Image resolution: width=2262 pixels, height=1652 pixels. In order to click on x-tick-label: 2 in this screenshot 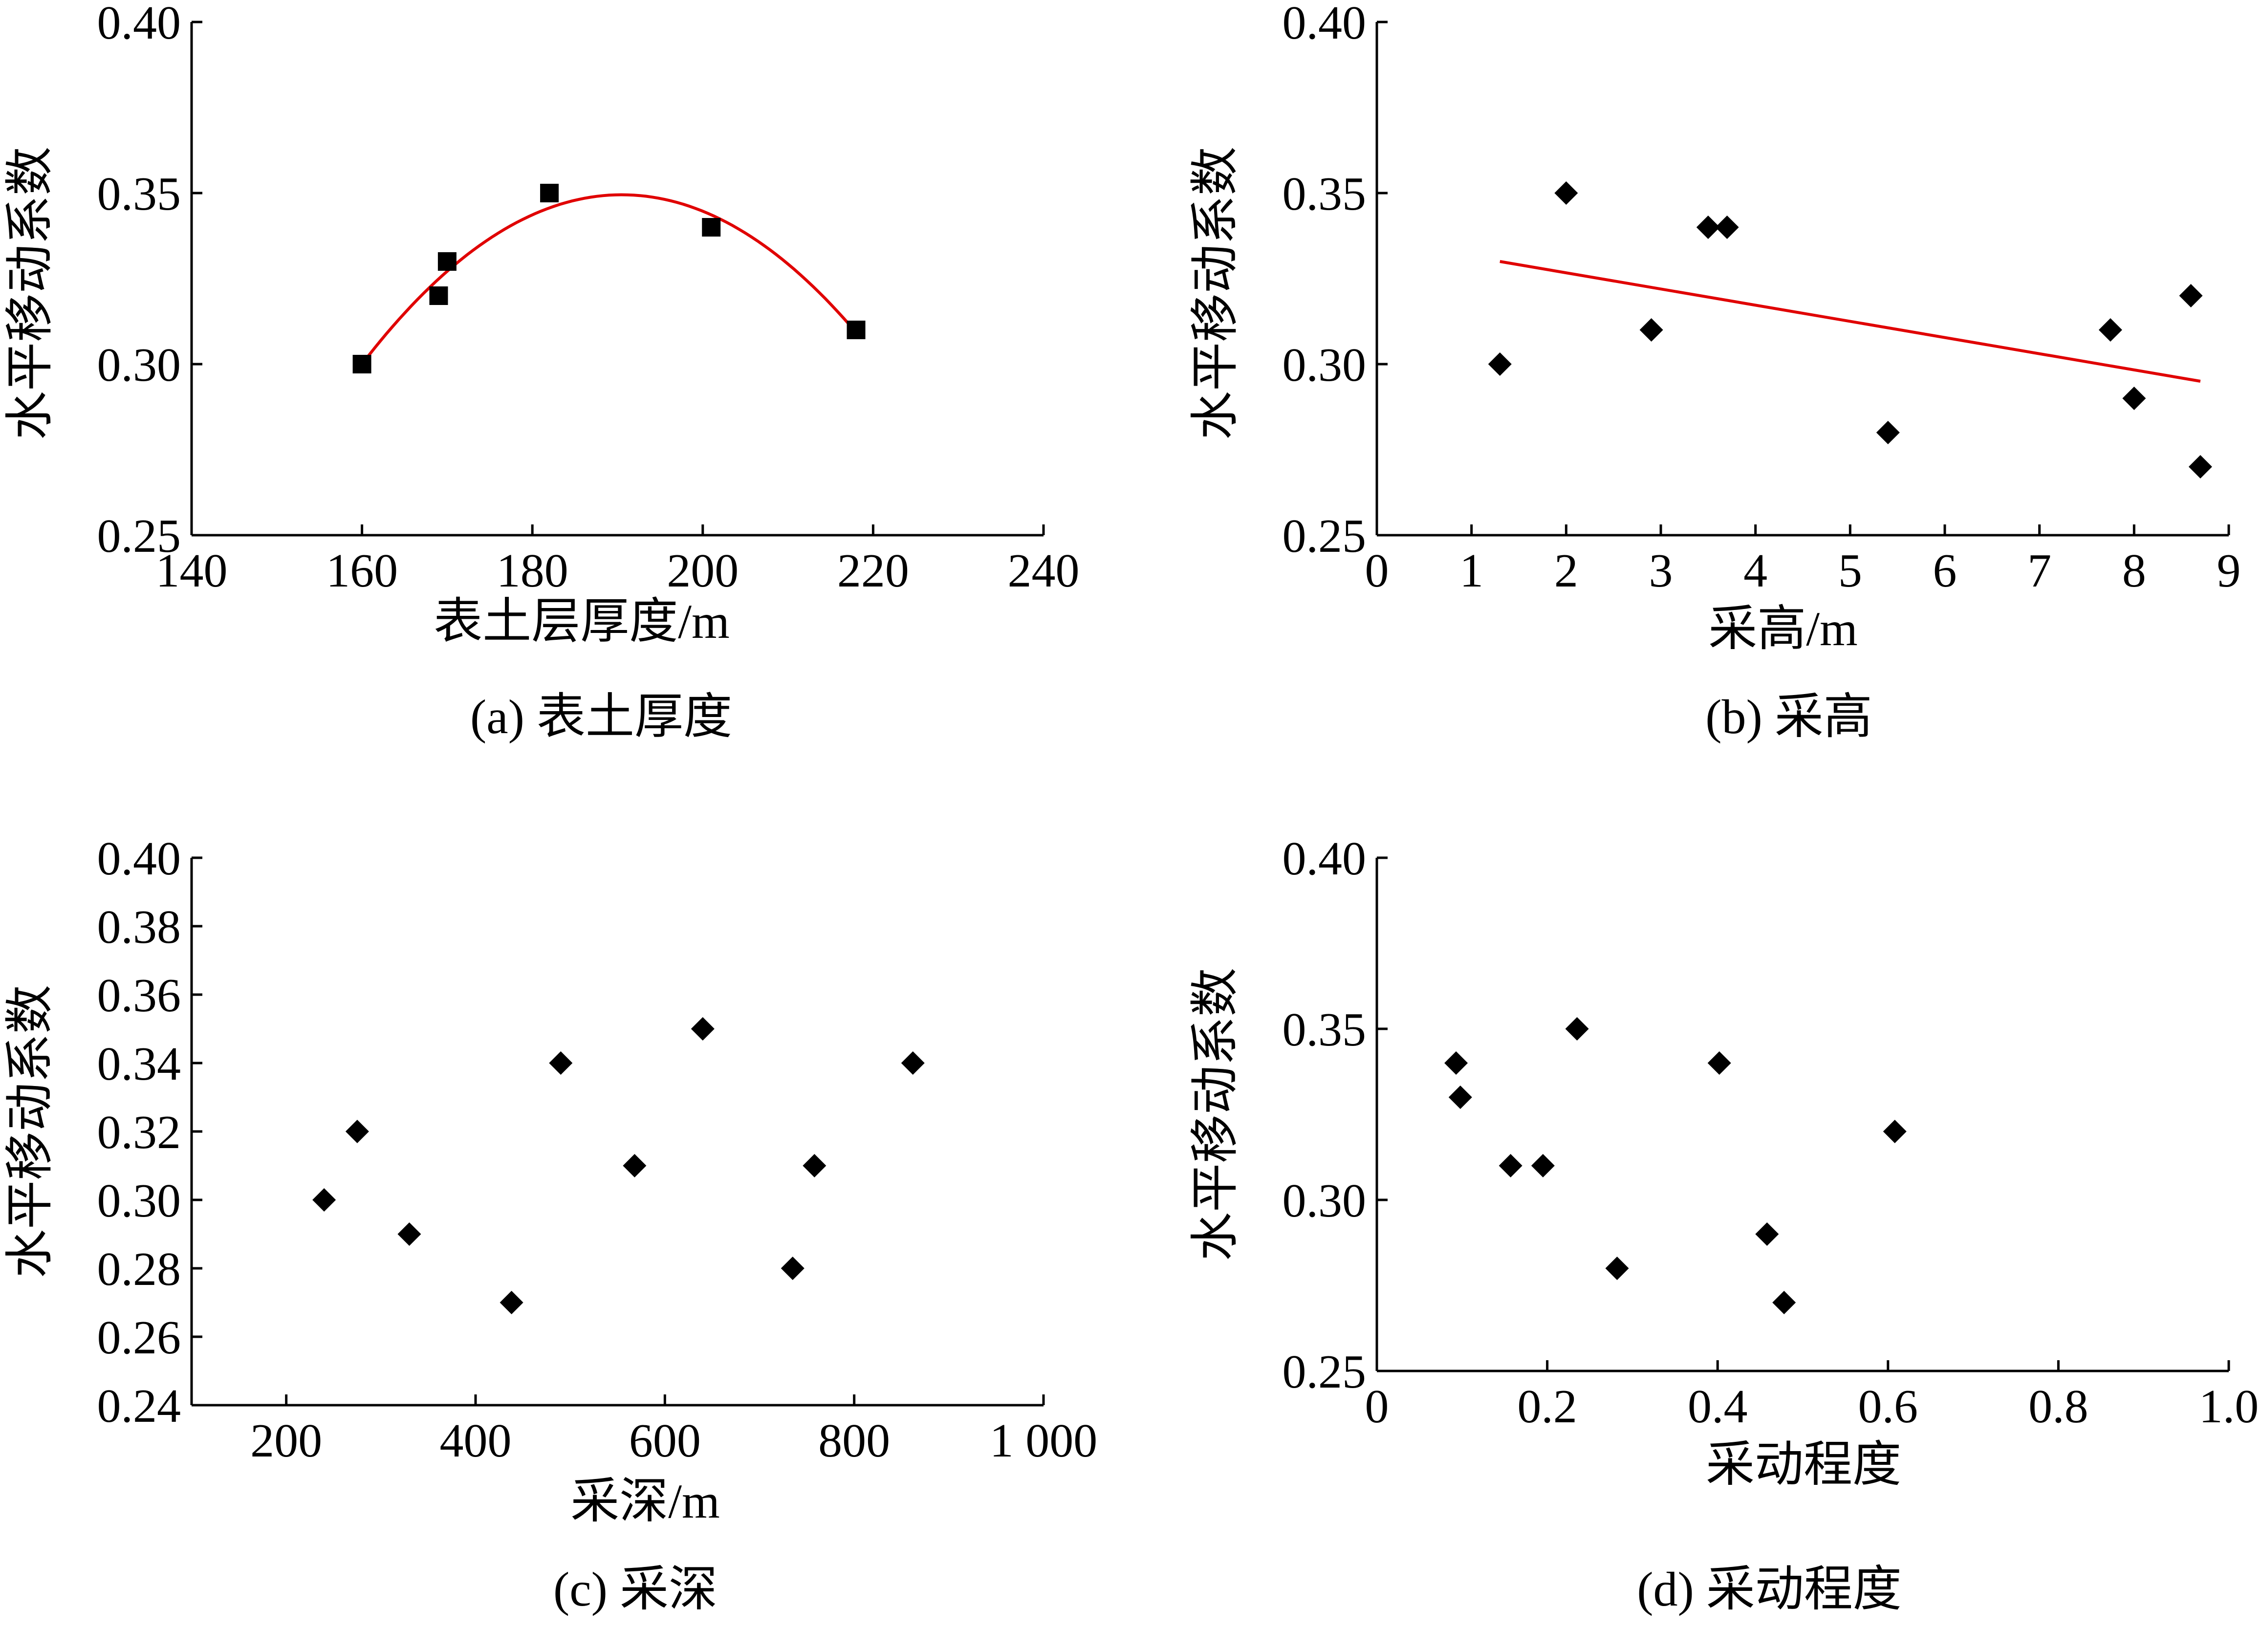, I will do `click(1566, 570)`.